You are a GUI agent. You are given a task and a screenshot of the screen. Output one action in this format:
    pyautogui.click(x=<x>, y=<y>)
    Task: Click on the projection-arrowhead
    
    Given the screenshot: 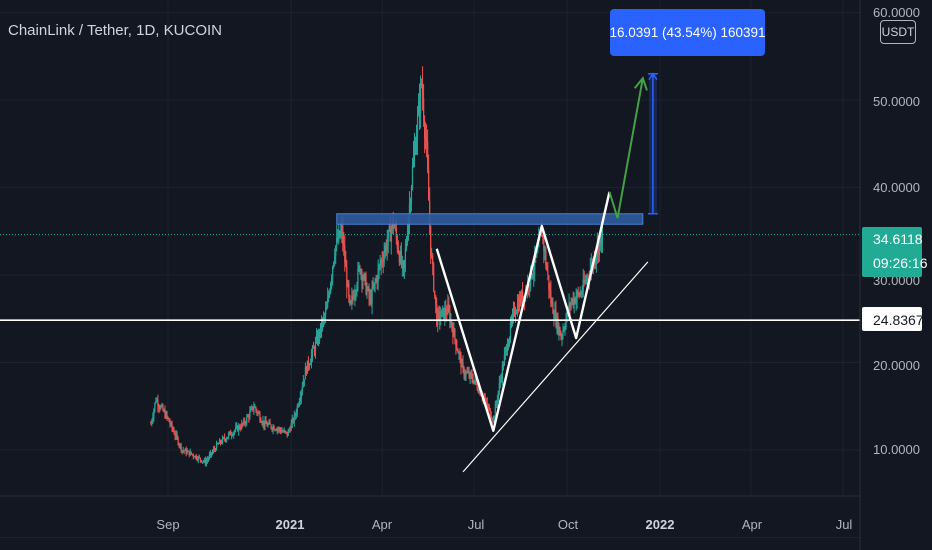 What is the action you would take?
    pyautogui.click(x=640, y=83)
    